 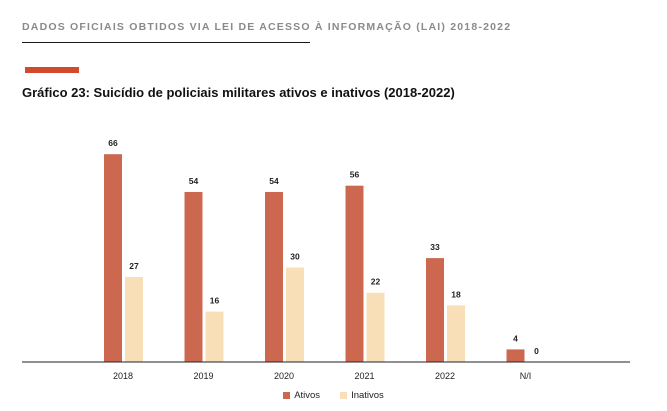 What do you see at coordinates (515, 338) in the screenshot?
I see `data-label-ativos-ni: 4` at bounding box center [515, 338].